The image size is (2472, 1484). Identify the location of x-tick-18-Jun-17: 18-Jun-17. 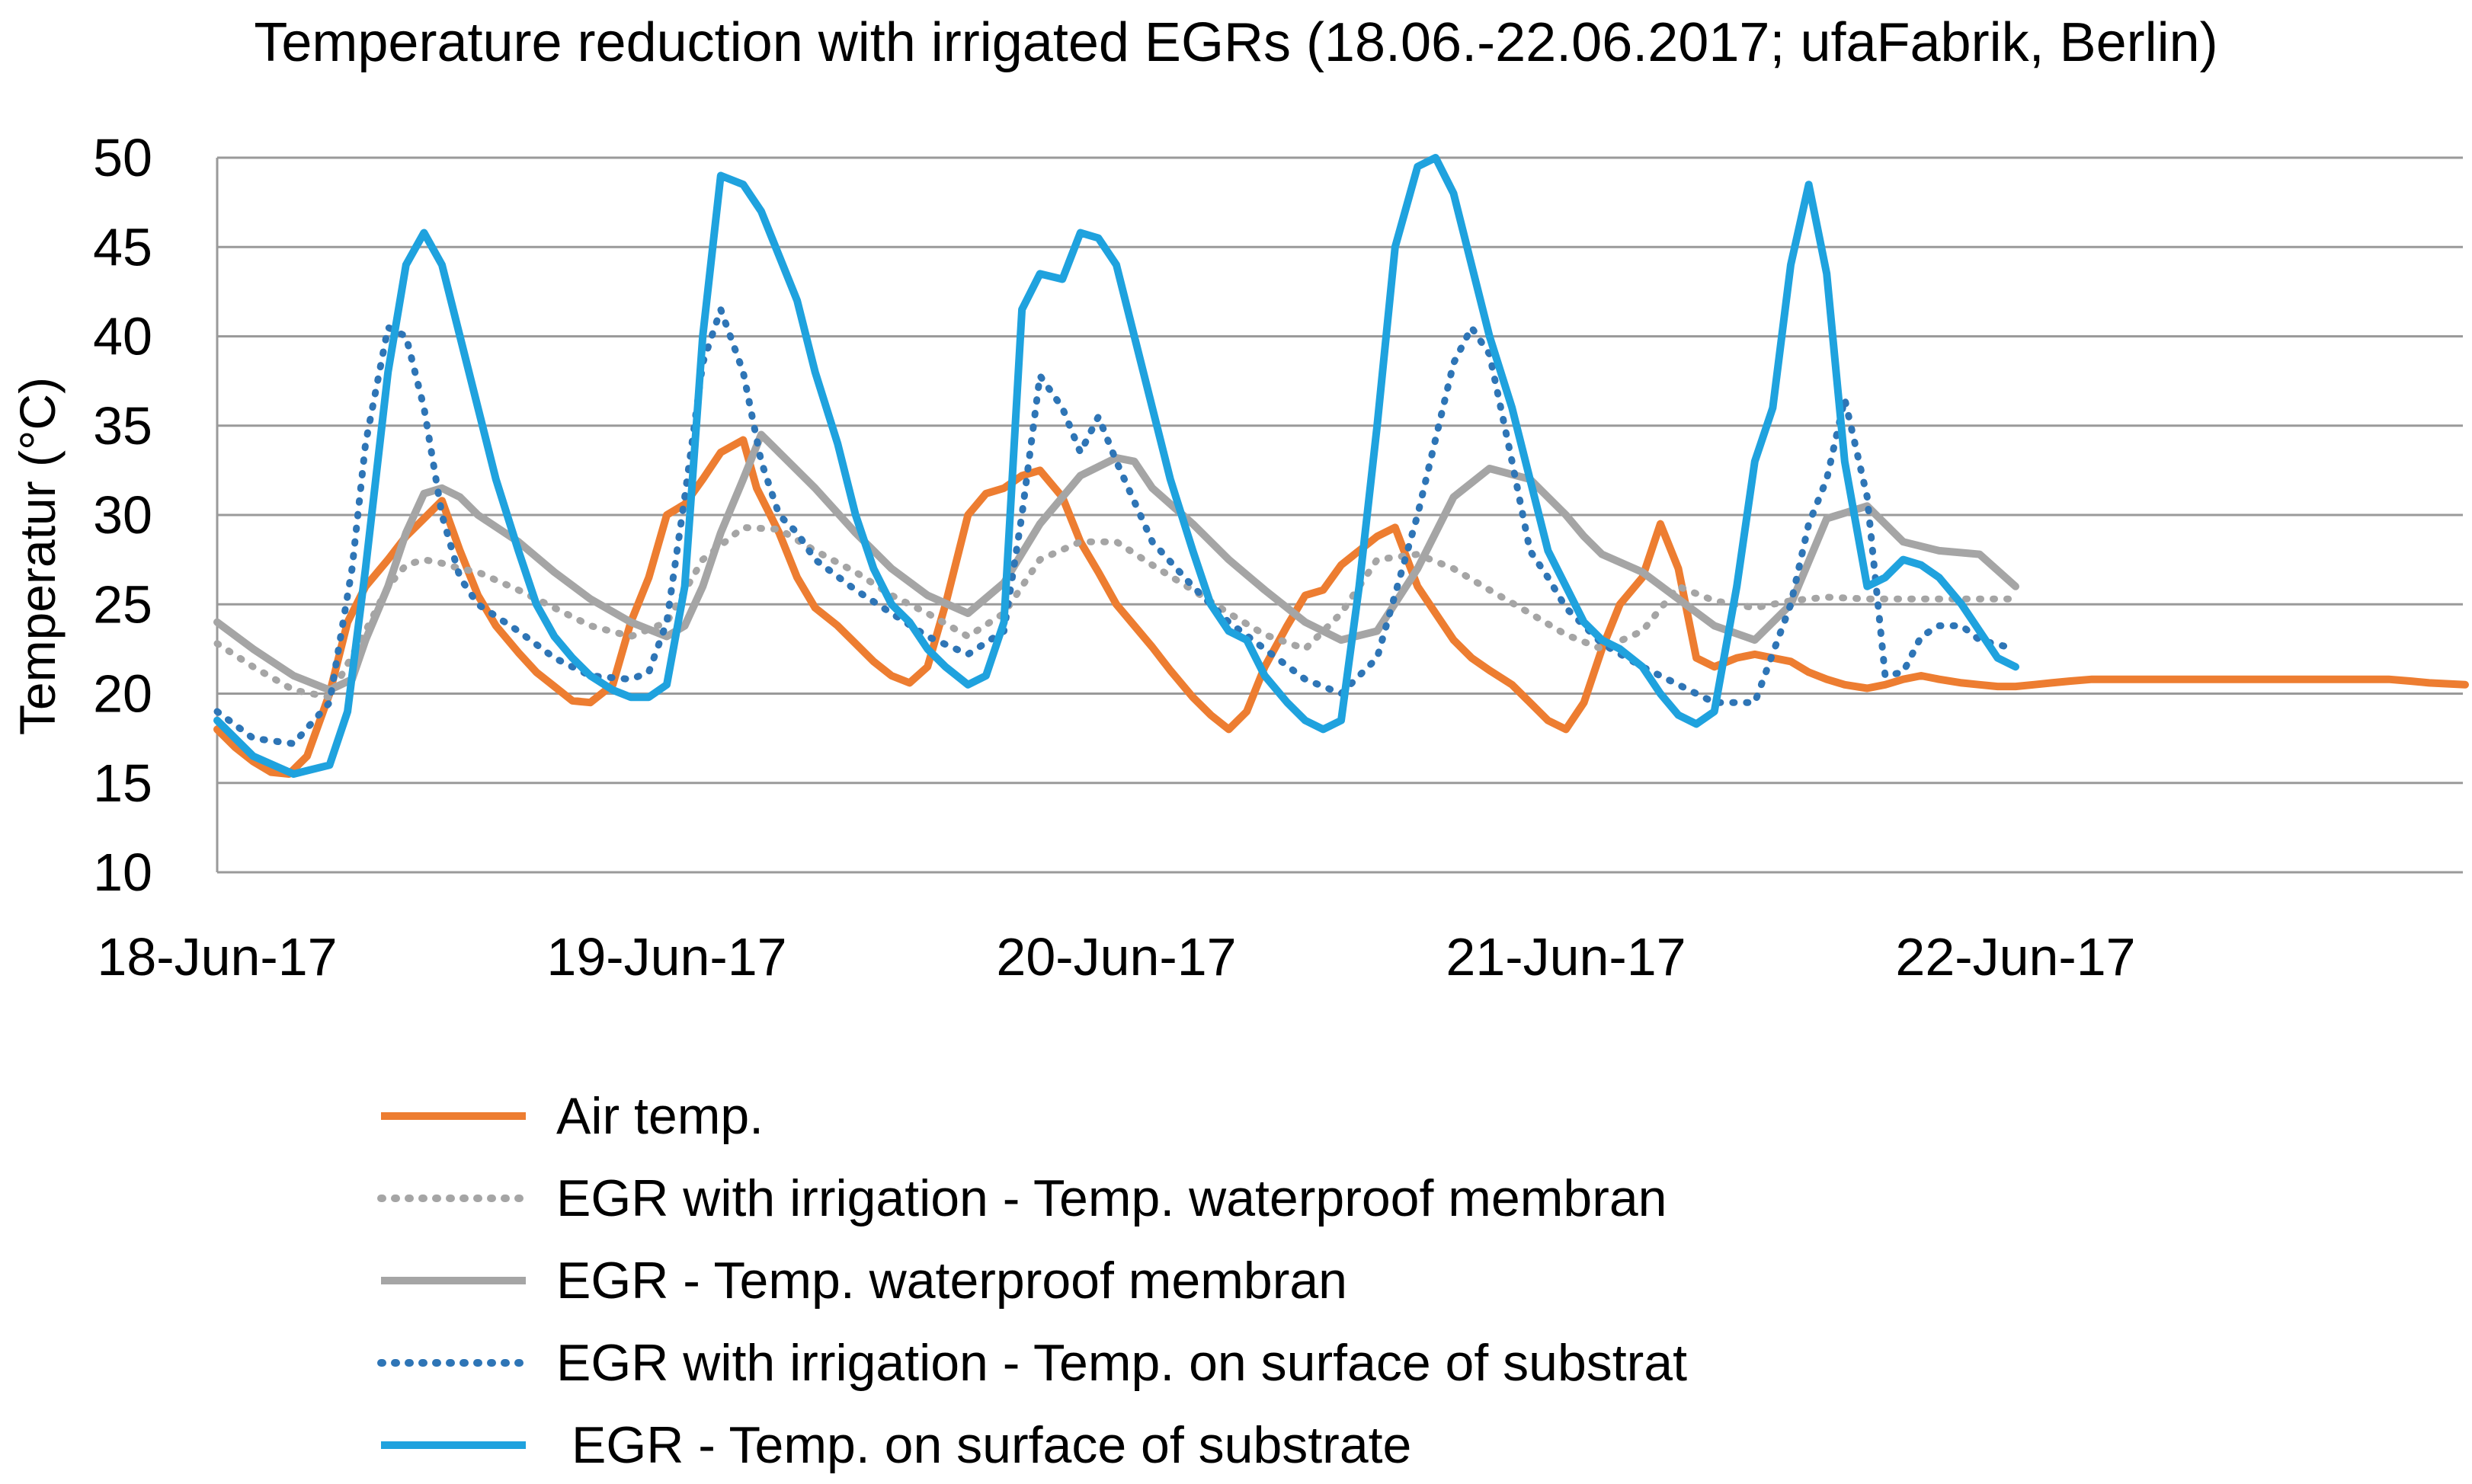
(217, 957).